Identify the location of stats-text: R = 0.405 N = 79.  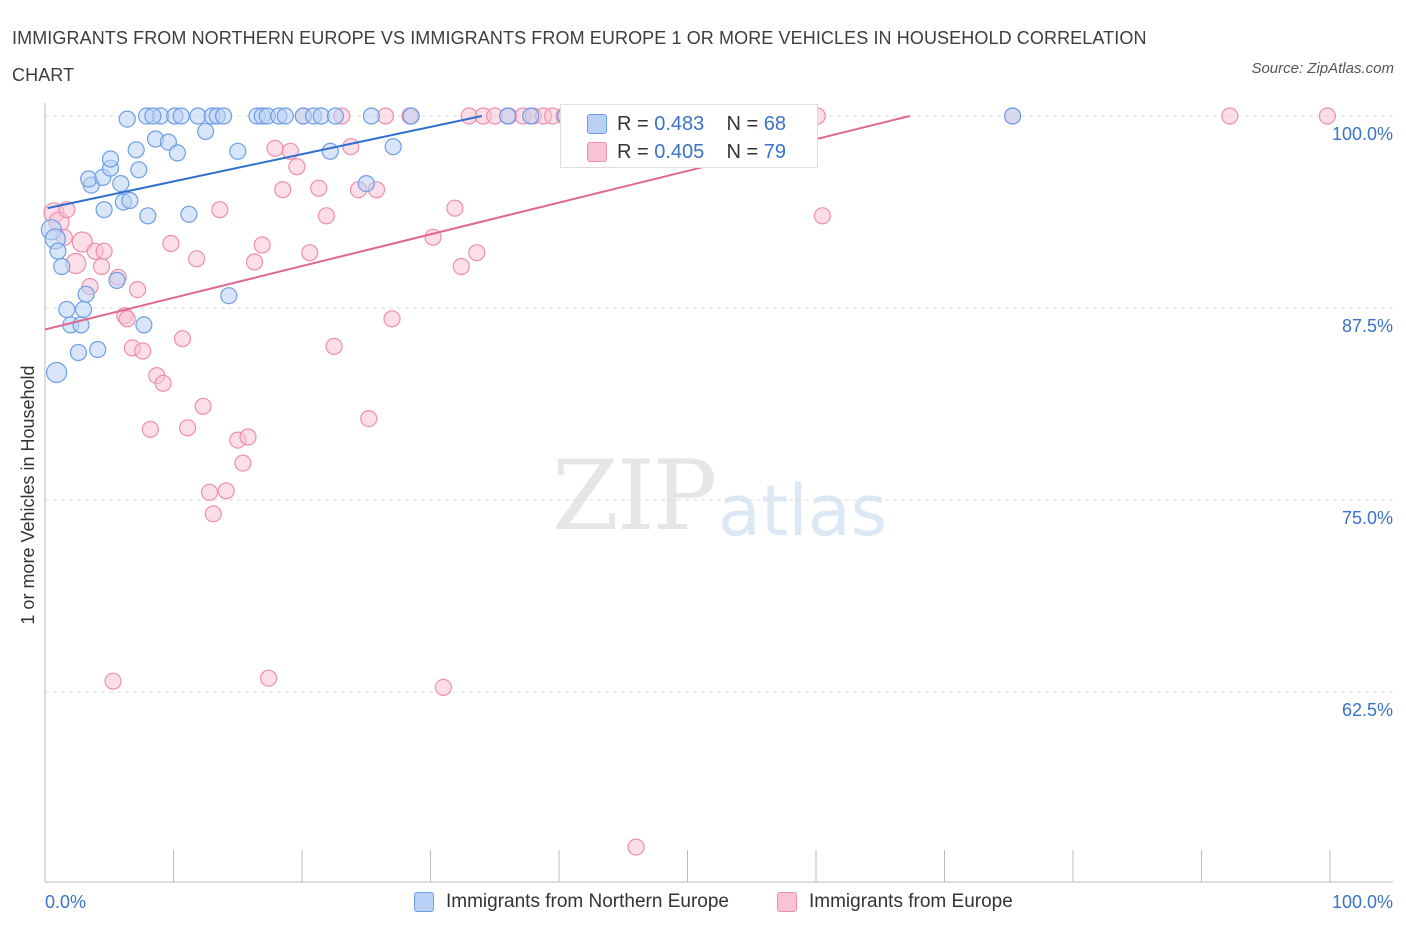
(701, 152).